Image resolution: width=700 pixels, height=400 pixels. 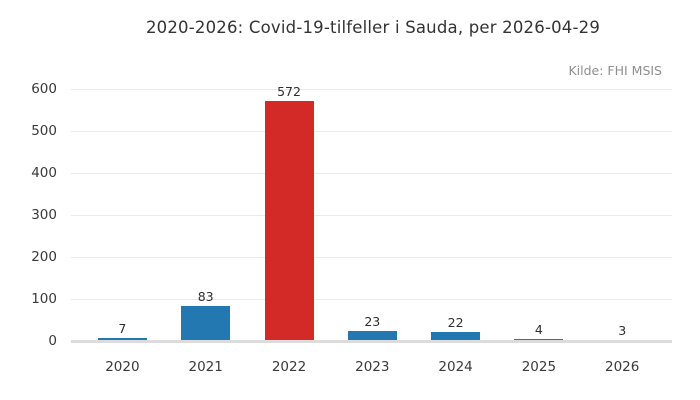 I want to click on bar-2024, so click(x=456, y=336).